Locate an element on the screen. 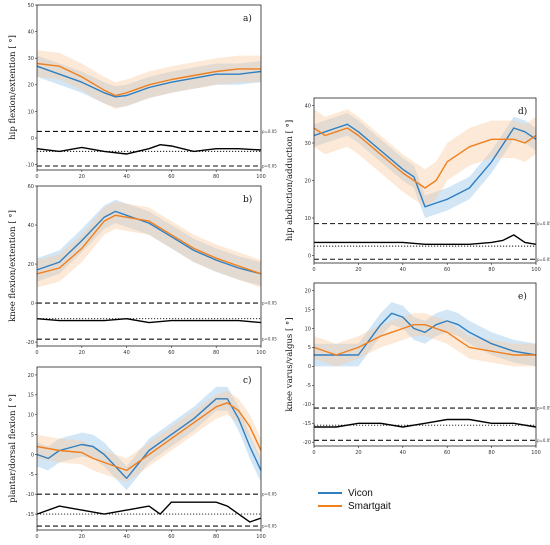  y-axis-label: plantar/dorsal flexion [ °] is located at coordinates (13, 448).